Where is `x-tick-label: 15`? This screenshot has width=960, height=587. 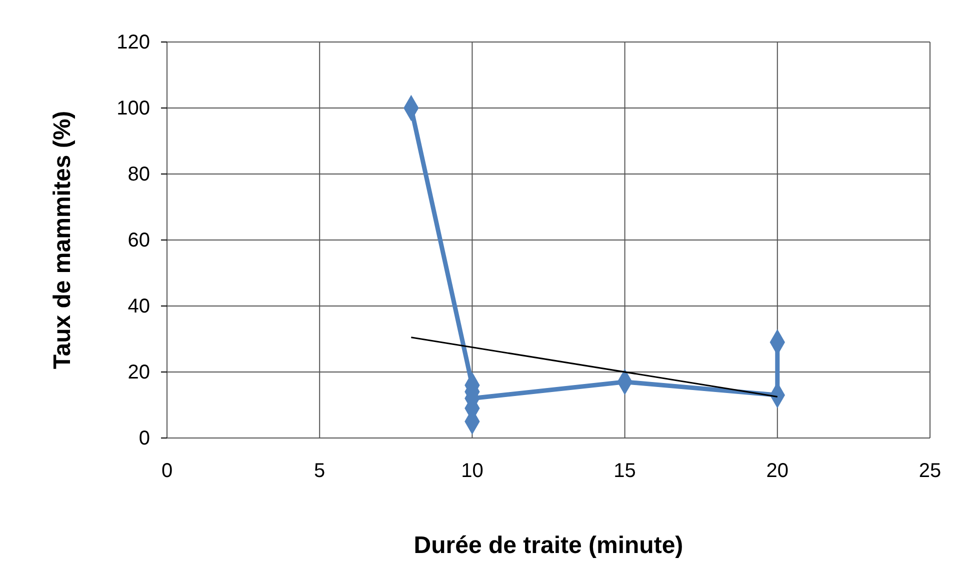 x-tick-label: 15 is located at coordinates (625, 471).